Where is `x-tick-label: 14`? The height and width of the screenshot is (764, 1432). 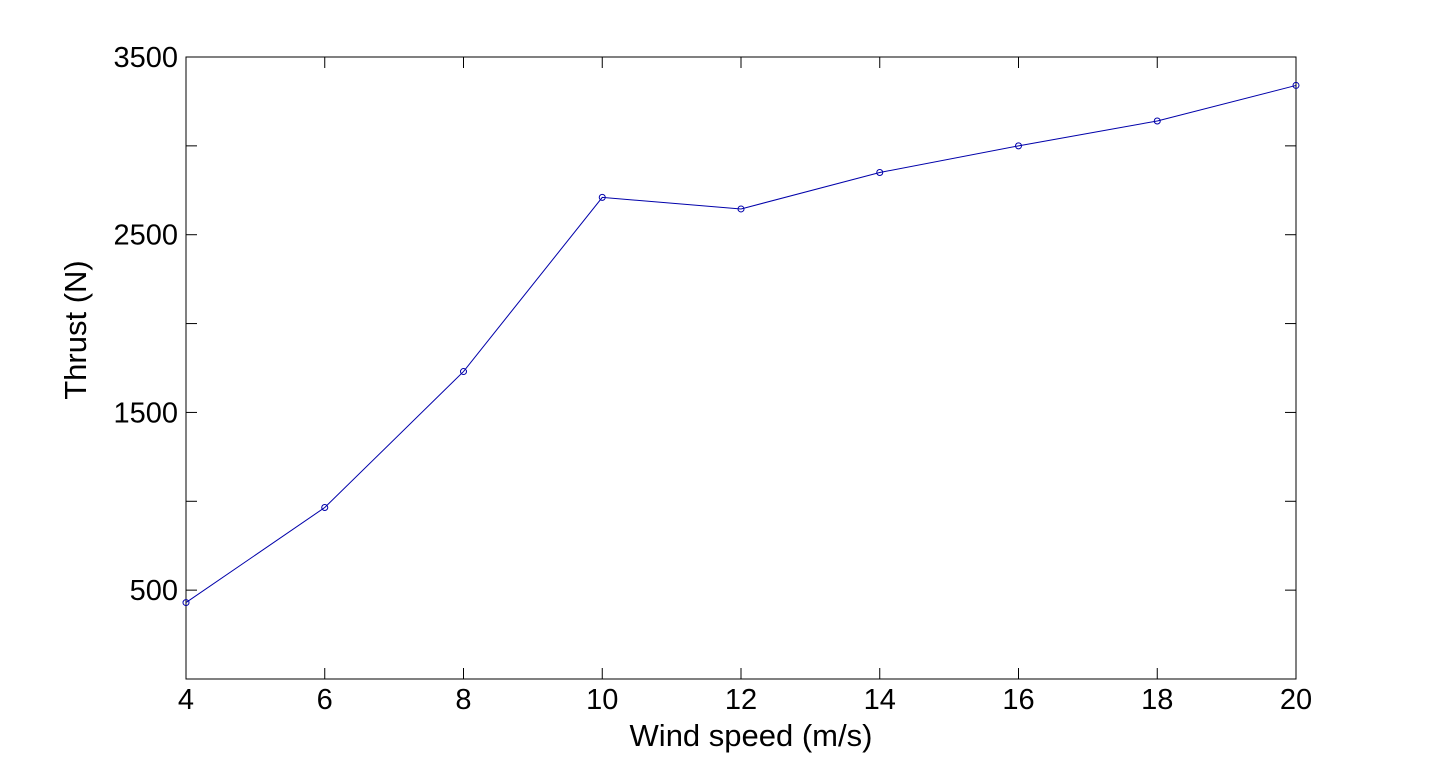
x-tick-label: 14 is located at coordinates (880, 700).